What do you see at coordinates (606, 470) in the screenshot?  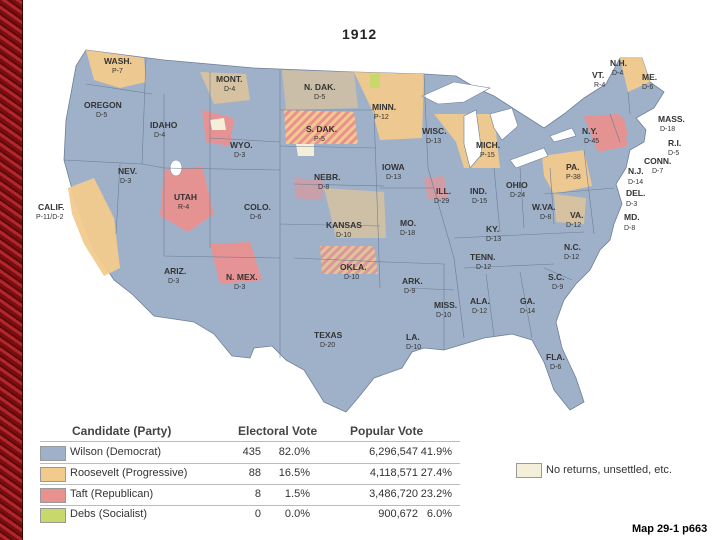 I see `legend-no-returns: No returns, unsettled, etc.` at bounding box center [606, 470].